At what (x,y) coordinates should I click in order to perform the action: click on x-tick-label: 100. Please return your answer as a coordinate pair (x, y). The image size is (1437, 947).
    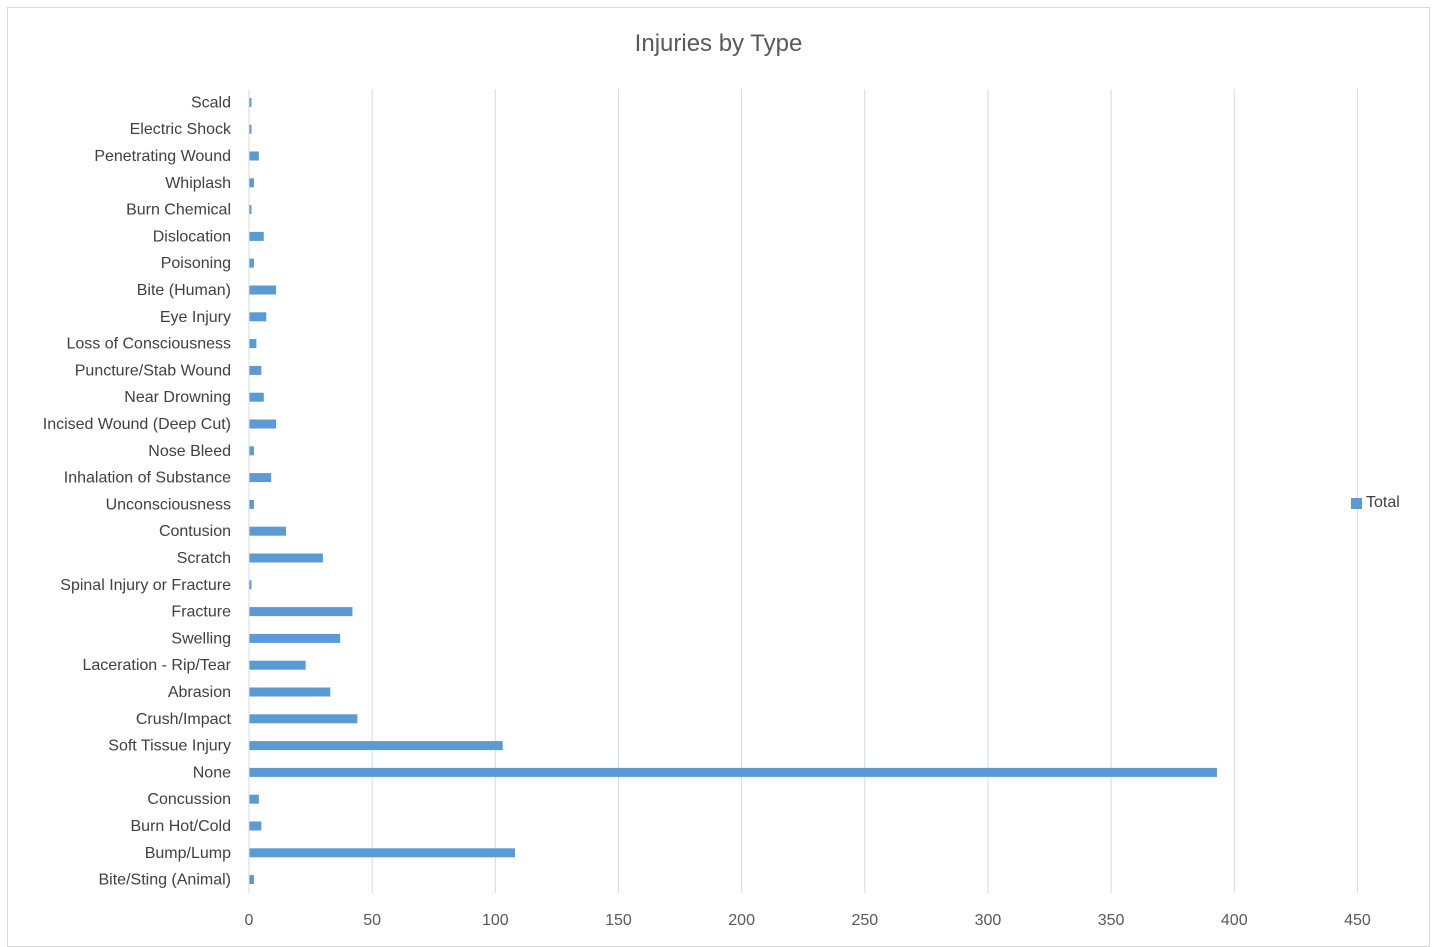
    Looking at the image, I should click on (495, 920).